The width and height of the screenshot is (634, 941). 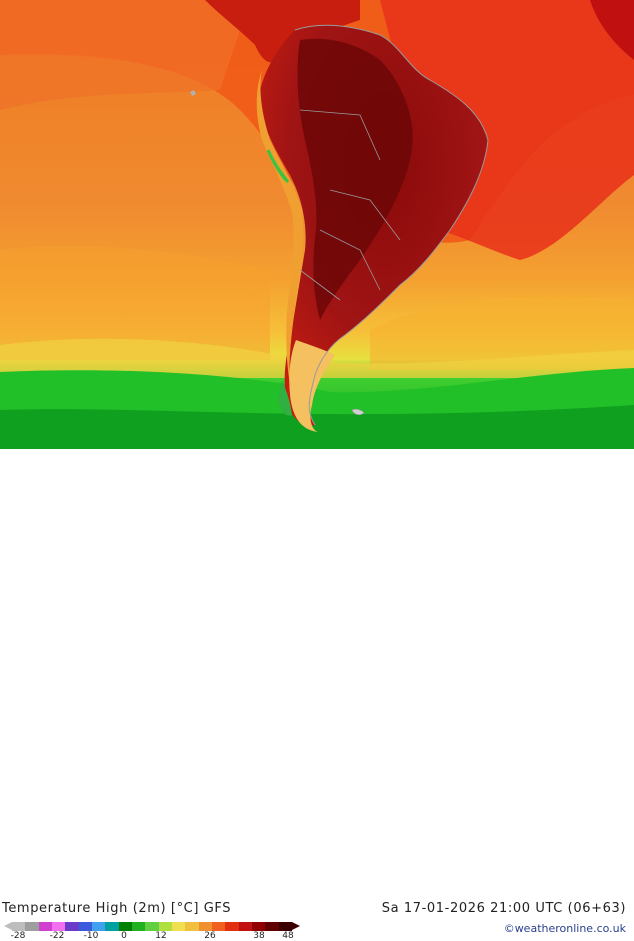 I want to click on legend-tick: 26, so click(x=210, y=936).